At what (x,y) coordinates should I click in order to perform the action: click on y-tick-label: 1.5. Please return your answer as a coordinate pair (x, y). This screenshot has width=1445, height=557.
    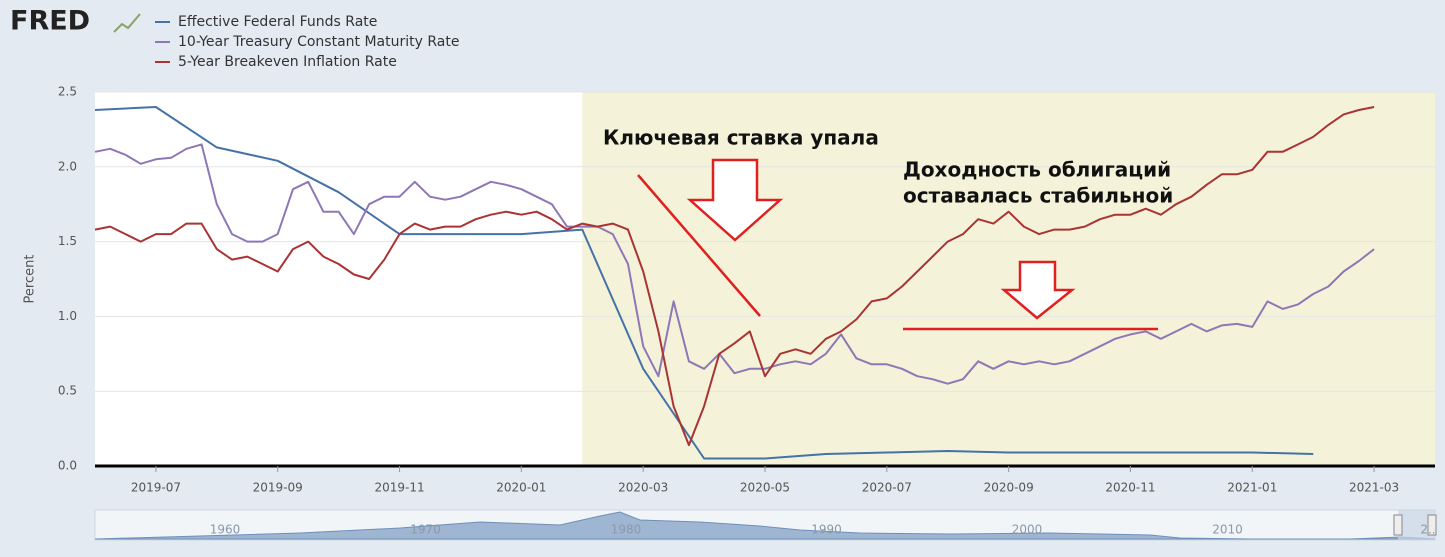
    Looking at the image, I should click on (67, 241).